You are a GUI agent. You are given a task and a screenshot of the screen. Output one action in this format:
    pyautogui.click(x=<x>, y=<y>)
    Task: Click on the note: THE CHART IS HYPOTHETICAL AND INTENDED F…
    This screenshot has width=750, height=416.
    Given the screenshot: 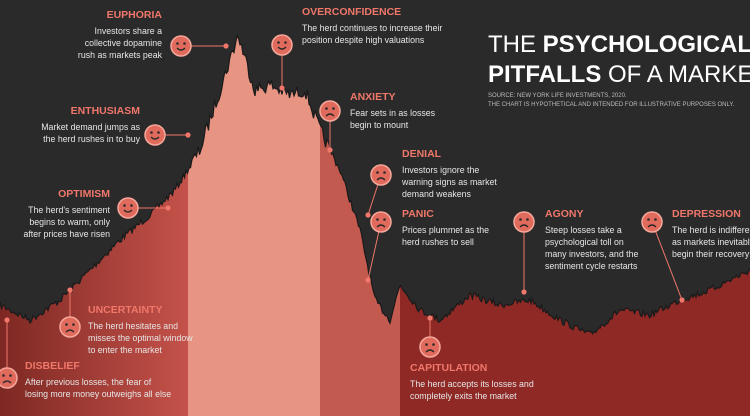 What is the action you would take?
    pyautogui.click(x=611, y=105)
    